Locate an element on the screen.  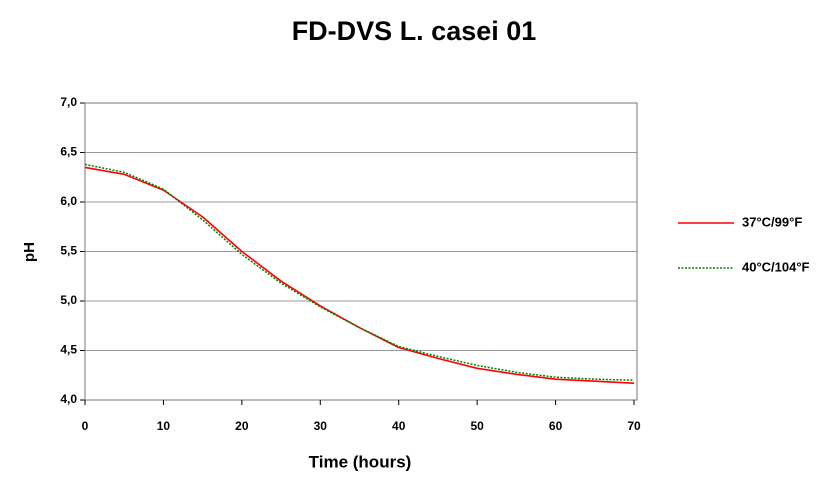
y-tick-label: 7,0 is located at coordinates (68, 102).